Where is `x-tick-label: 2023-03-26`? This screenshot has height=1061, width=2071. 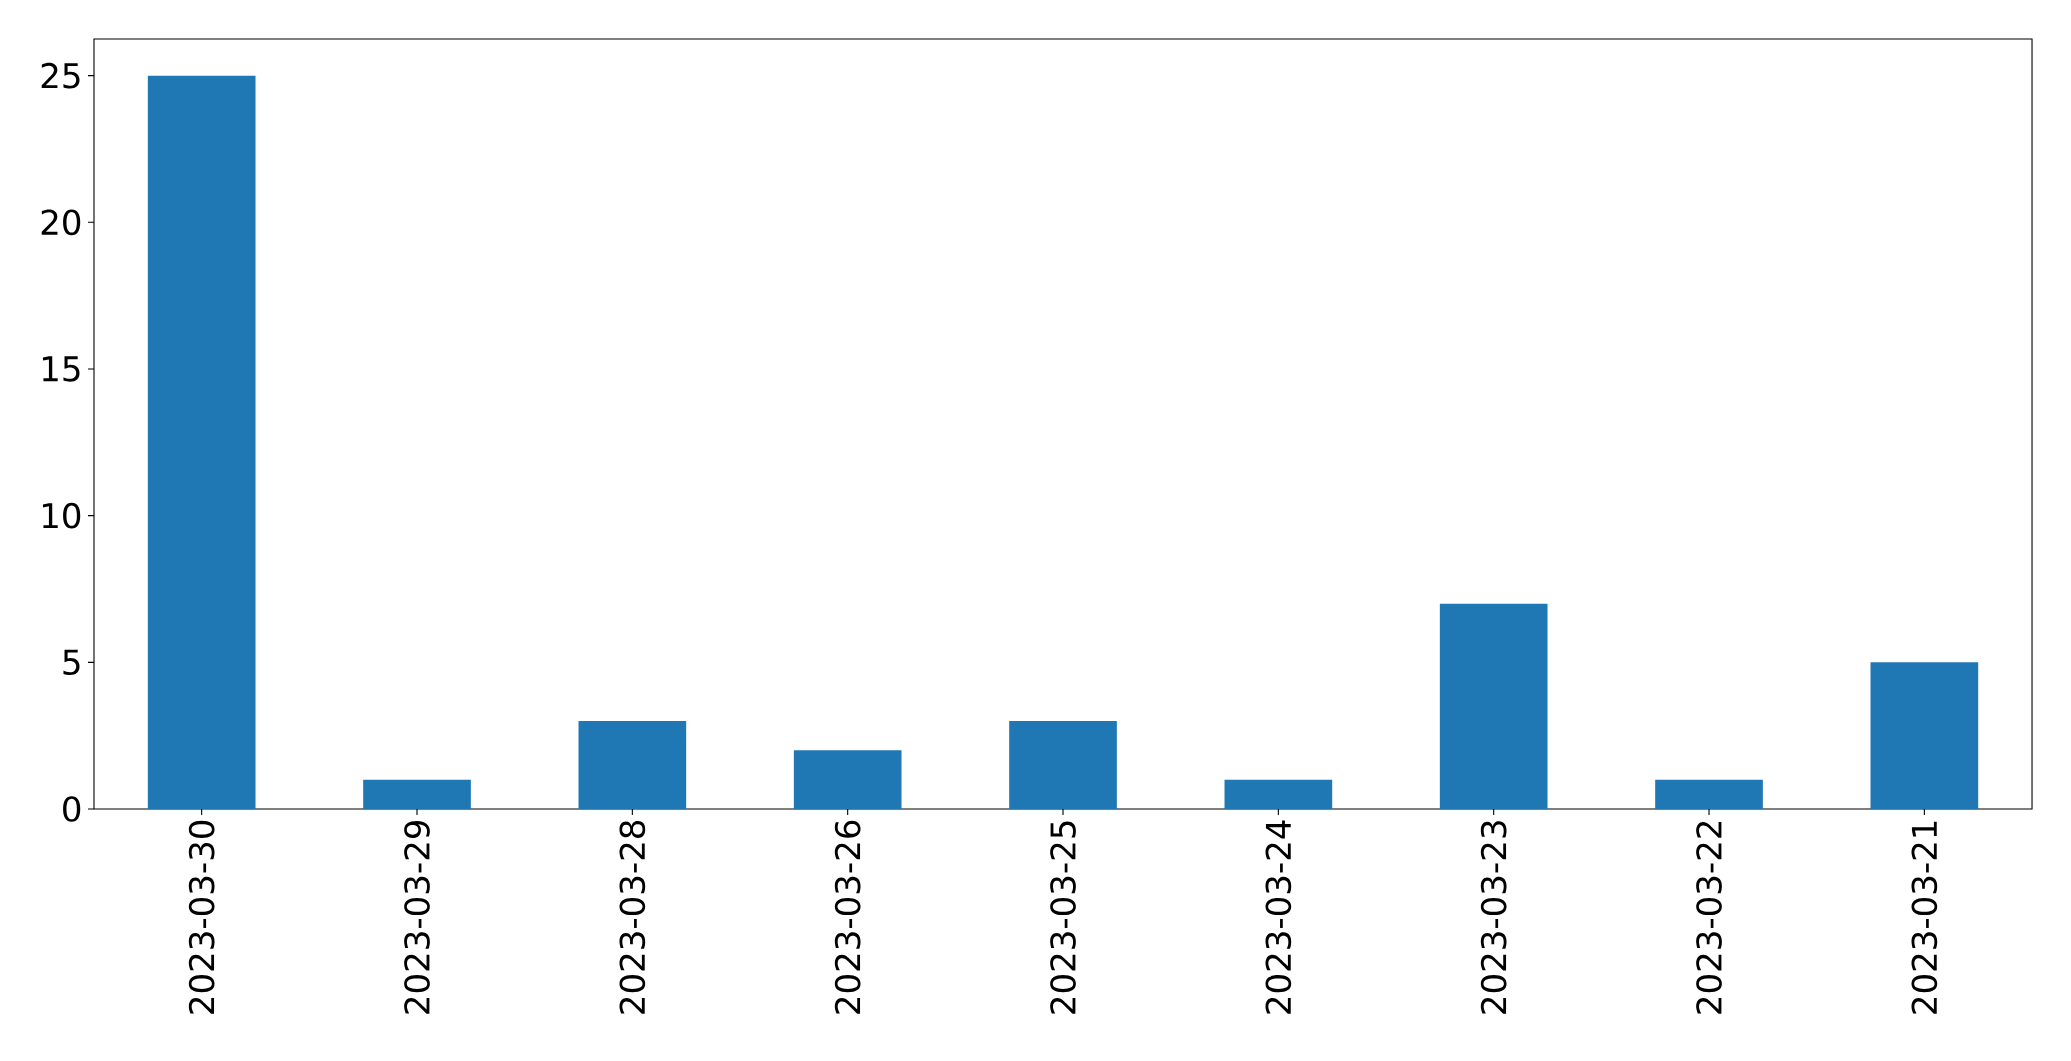 x-tick-label: 2023-03-26 is located at coordinates (847, 917).